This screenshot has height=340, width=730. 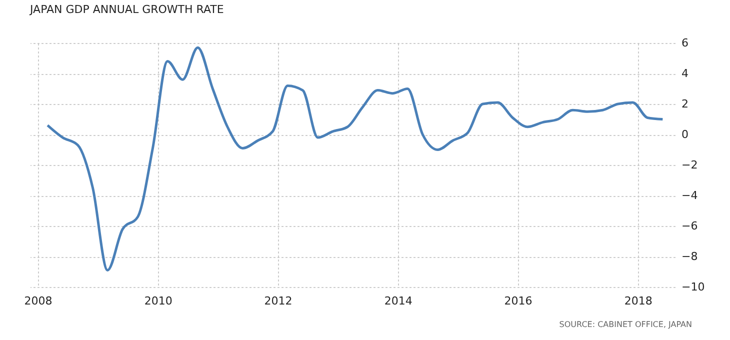 What do you see at coordinates (638, 301) in the screenshot?
I see `x-tick-label: 2018` at bounding box center [638, 301].